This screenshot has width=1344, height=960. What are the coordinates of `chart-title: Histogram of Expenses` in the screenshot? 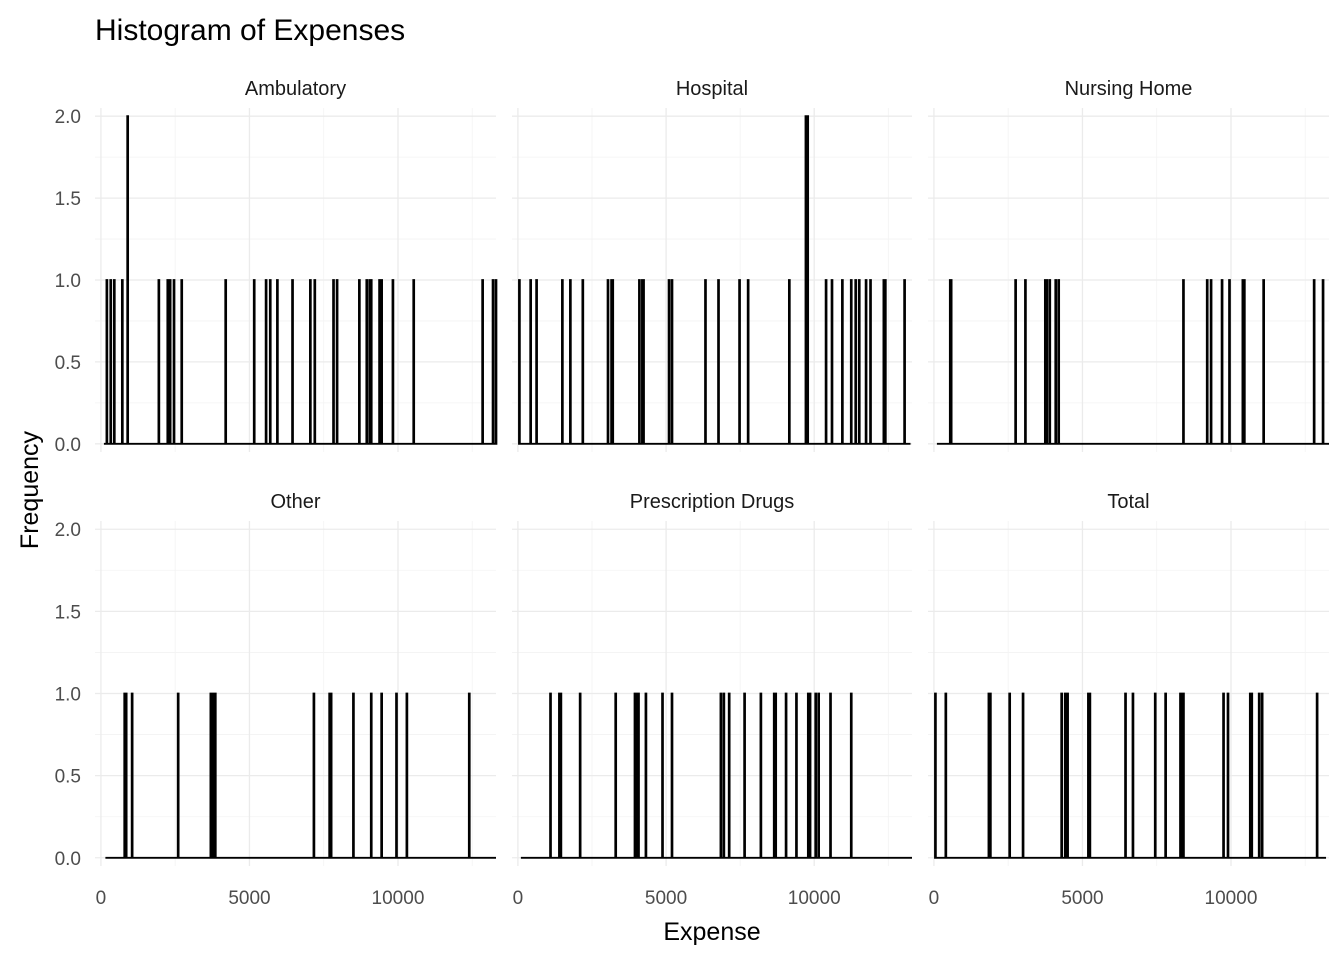 It's located at (250, 30).